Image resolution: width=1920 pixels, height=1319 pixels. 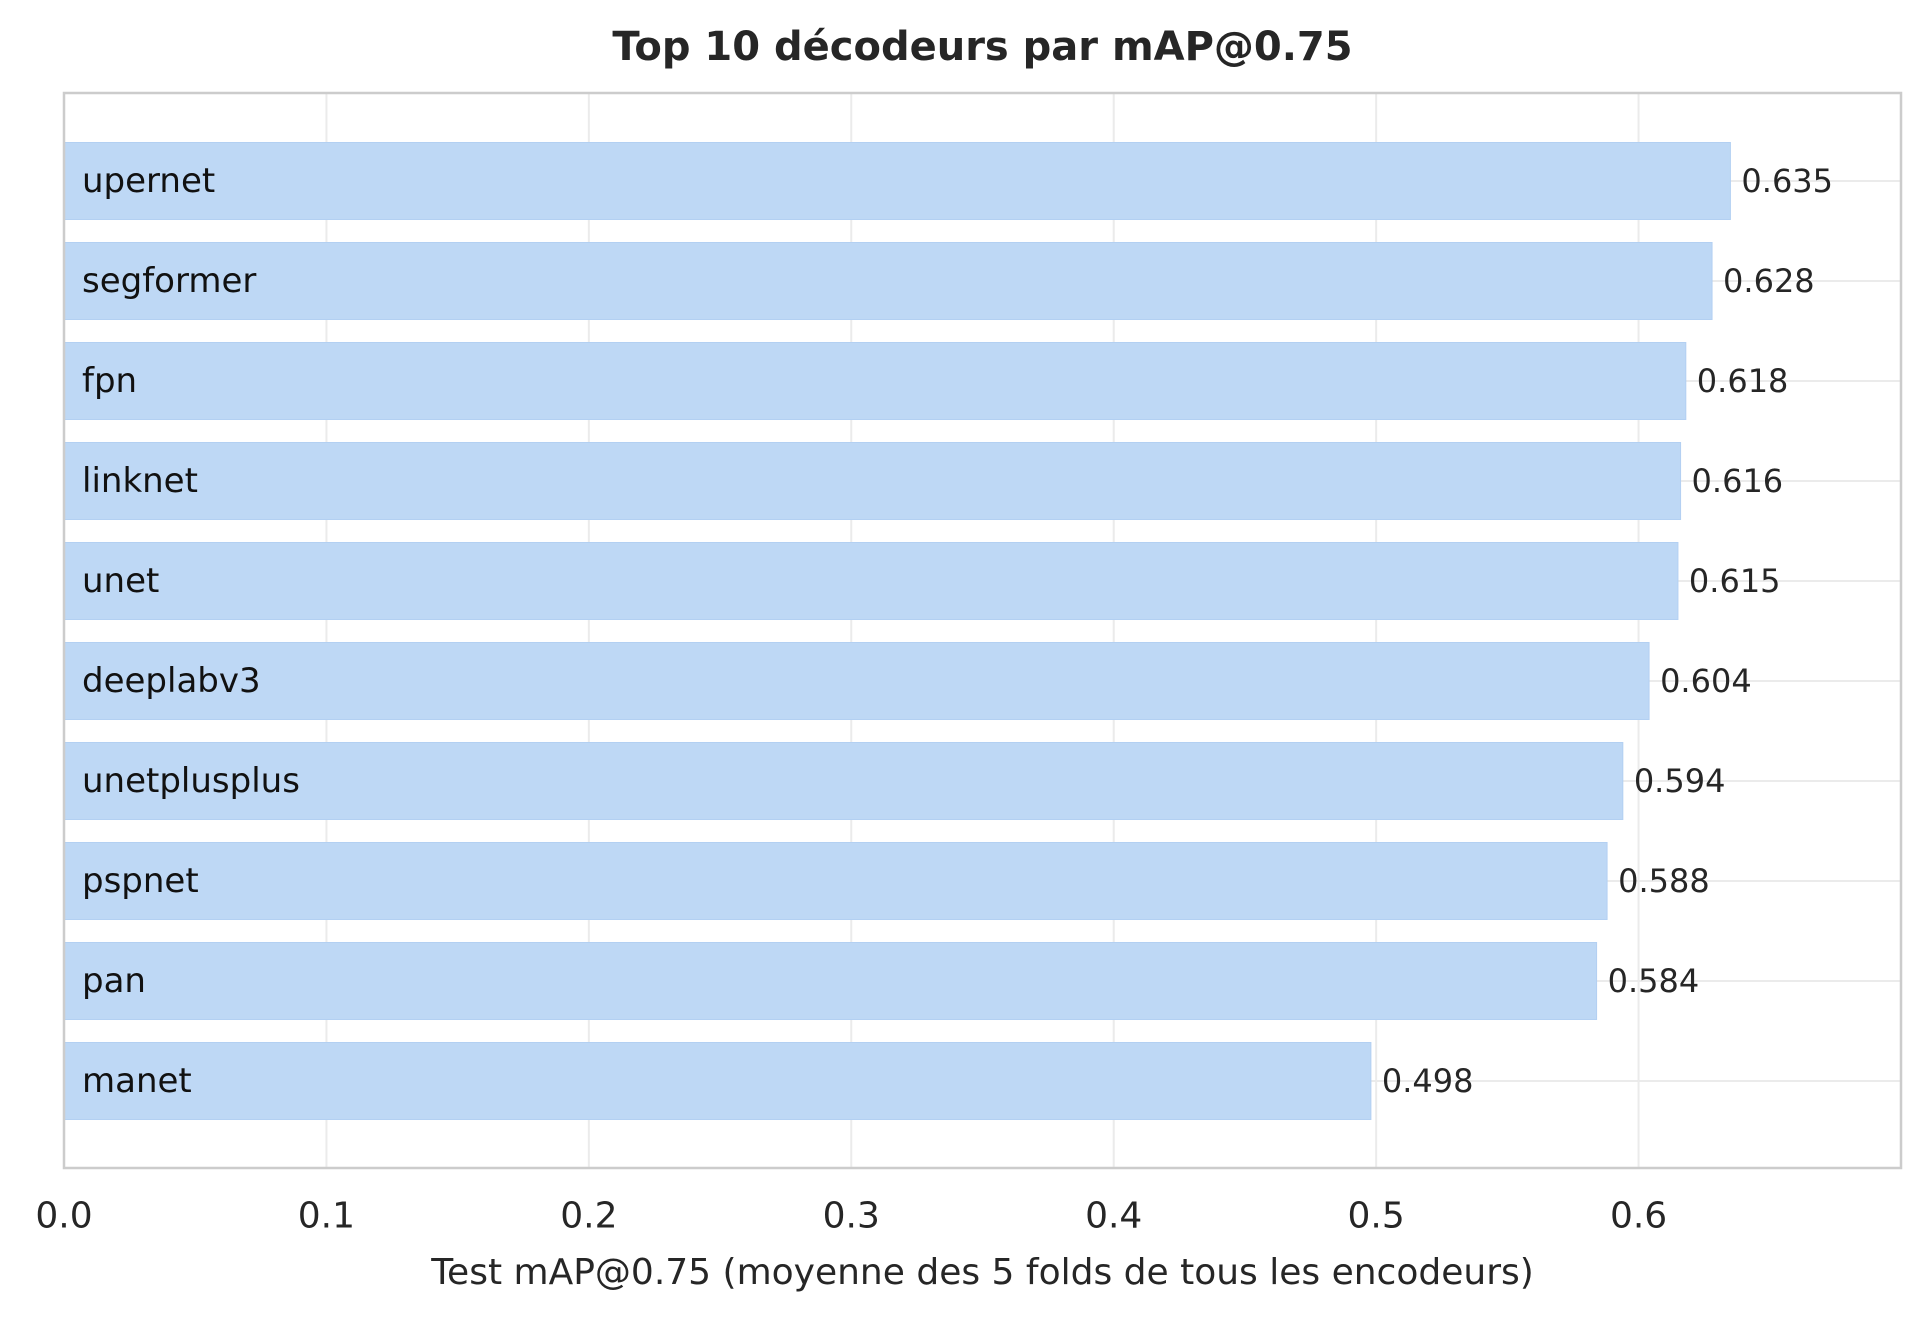 I want to click on bar-manet, so click(x=717, y=1081).